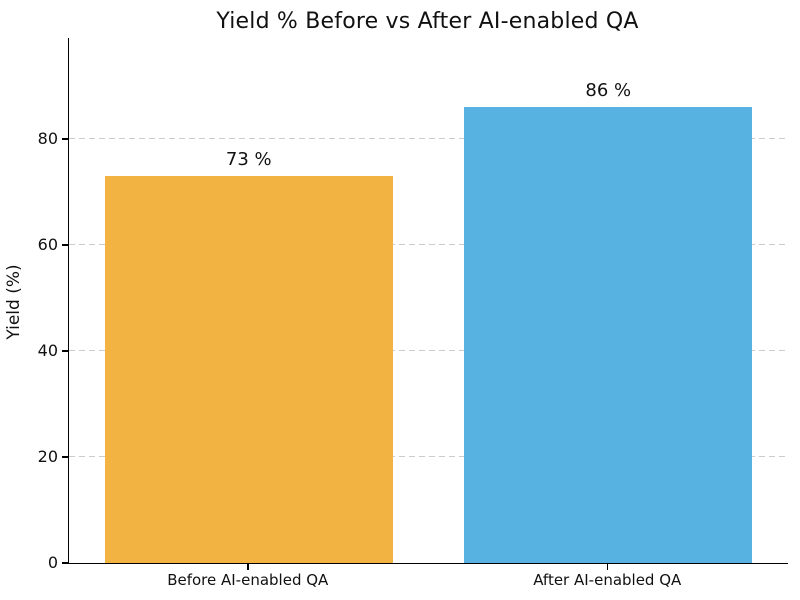  Describe the element at coordinates (47, 138) in the screenshot. I see `y-tick-label: 80` at that location.